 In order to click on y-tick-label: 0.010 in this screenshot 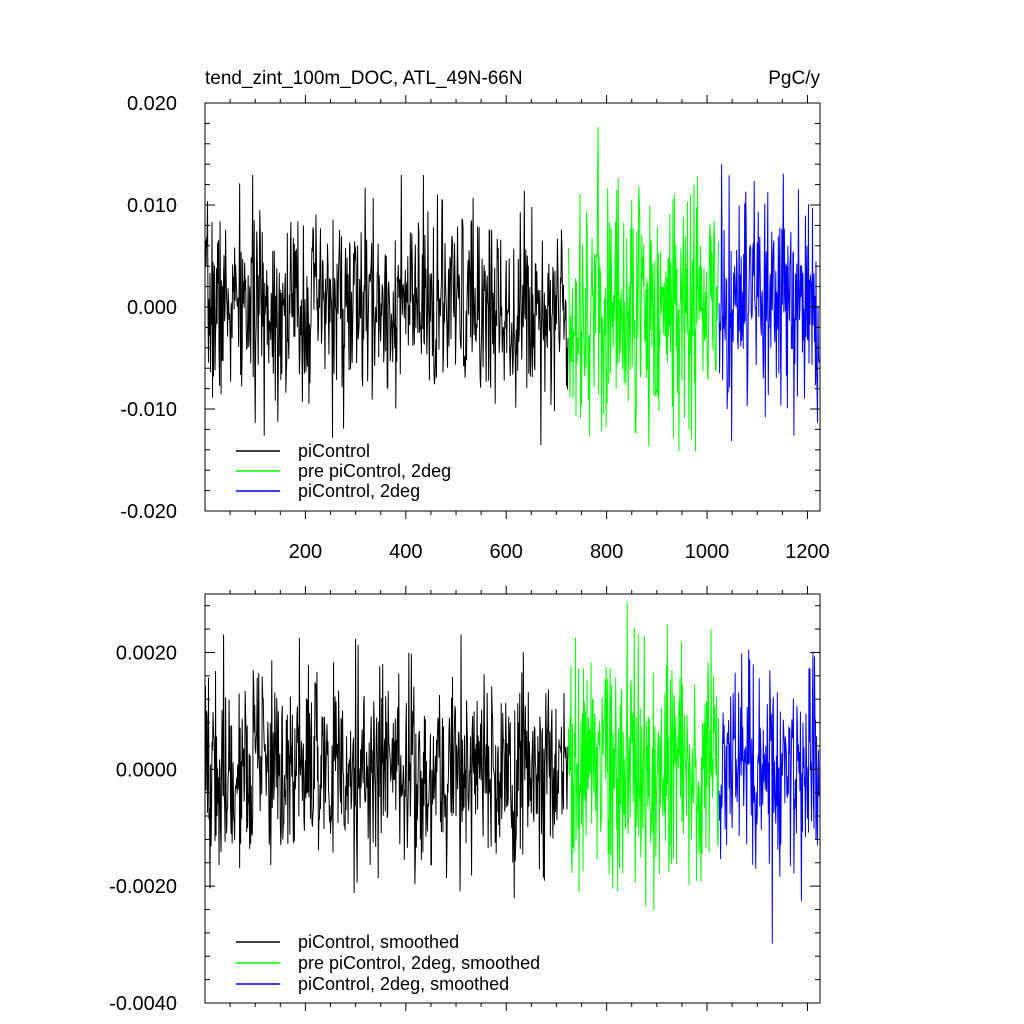, I will do `click(152, 206)`.